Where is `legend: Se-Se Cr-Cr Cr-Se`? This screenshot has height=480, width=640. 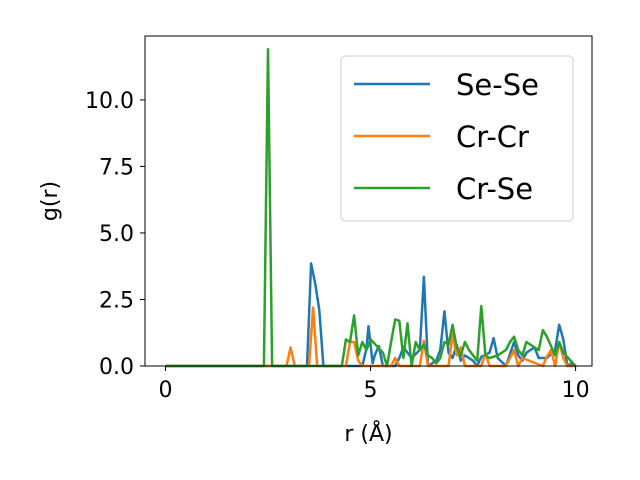 legend: Se-Se Cr-Cr Cr-Se is located at coordinates (457, 138).